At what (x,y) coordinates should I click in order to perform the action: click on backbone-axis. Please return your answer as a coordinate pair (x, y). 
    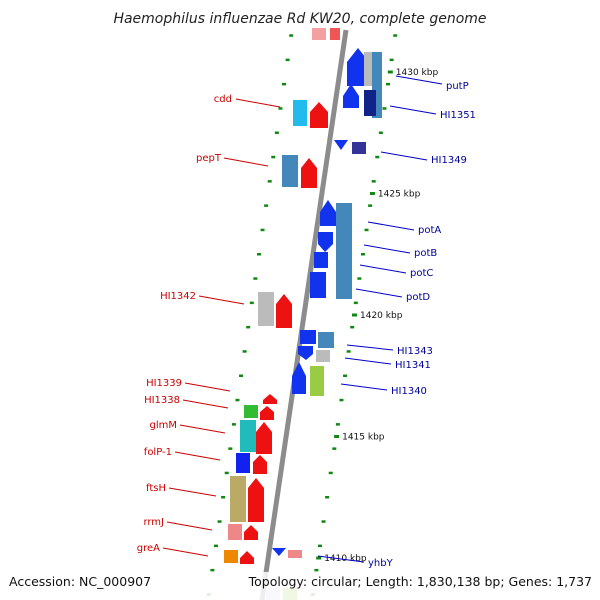
    Looking at the image, I should click on (304, 314).